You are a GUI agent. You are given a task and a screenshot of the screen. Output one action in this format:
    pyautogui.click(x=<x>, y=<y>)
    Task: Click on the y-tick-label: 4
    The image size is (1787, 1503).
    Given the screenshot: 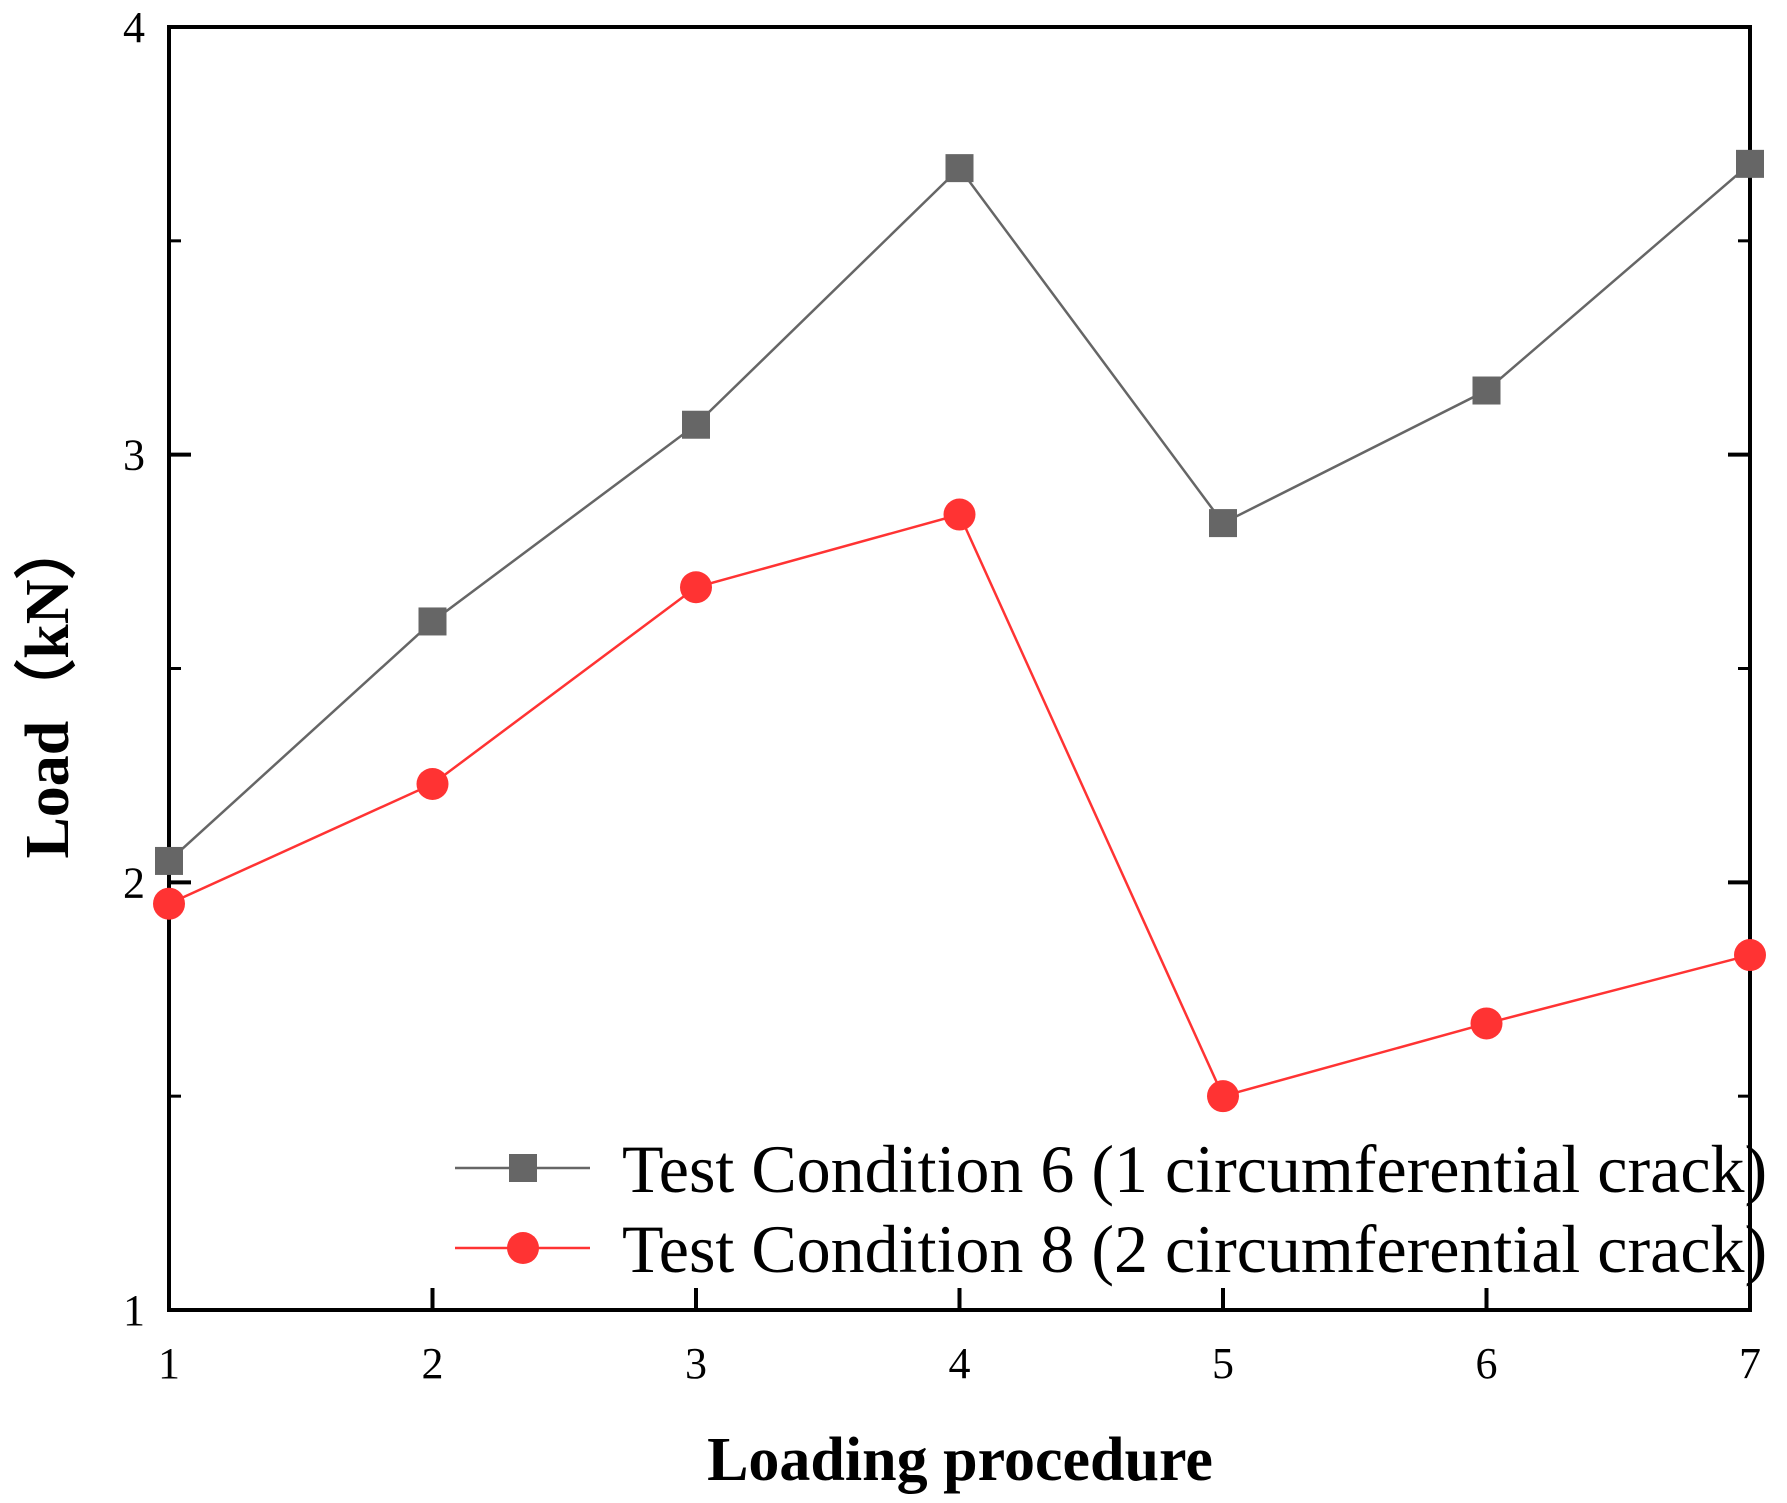 What is the action you would take?
    pyautogui.click(x=134, y=27)
    